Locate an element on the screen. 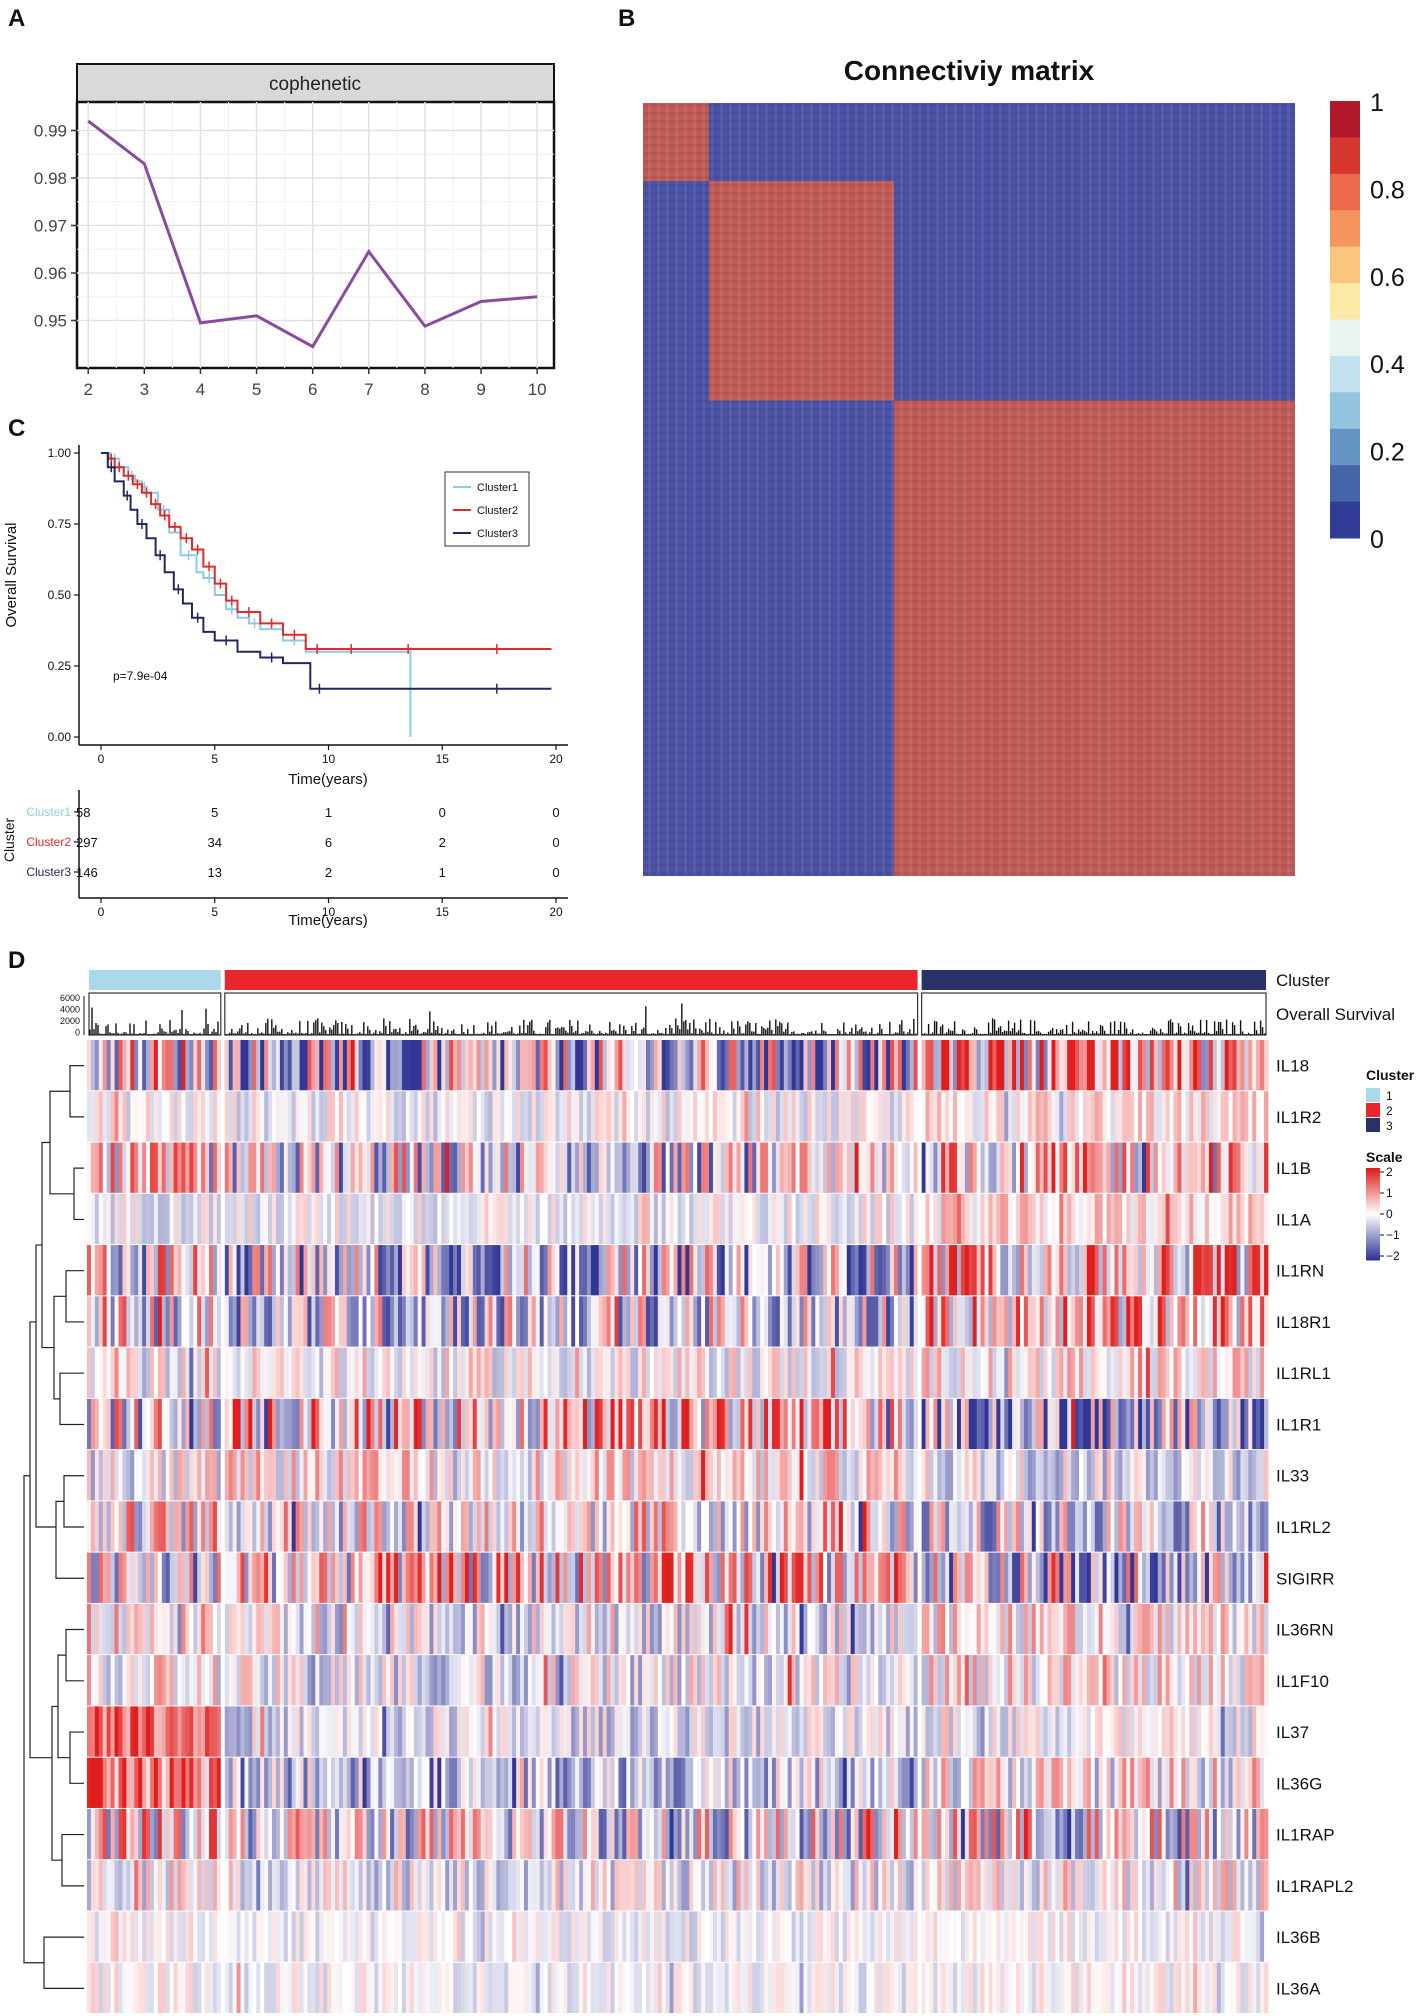  colorbar-tick-label: 1 is located at coordinates (1377, 103).